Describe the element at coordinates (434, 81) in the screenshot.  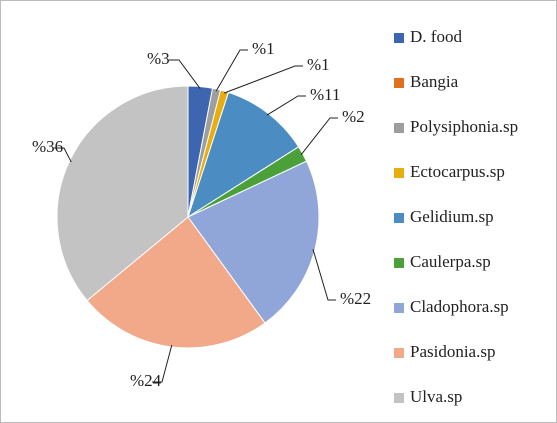
I see `legend-label: Bangia` at that location.